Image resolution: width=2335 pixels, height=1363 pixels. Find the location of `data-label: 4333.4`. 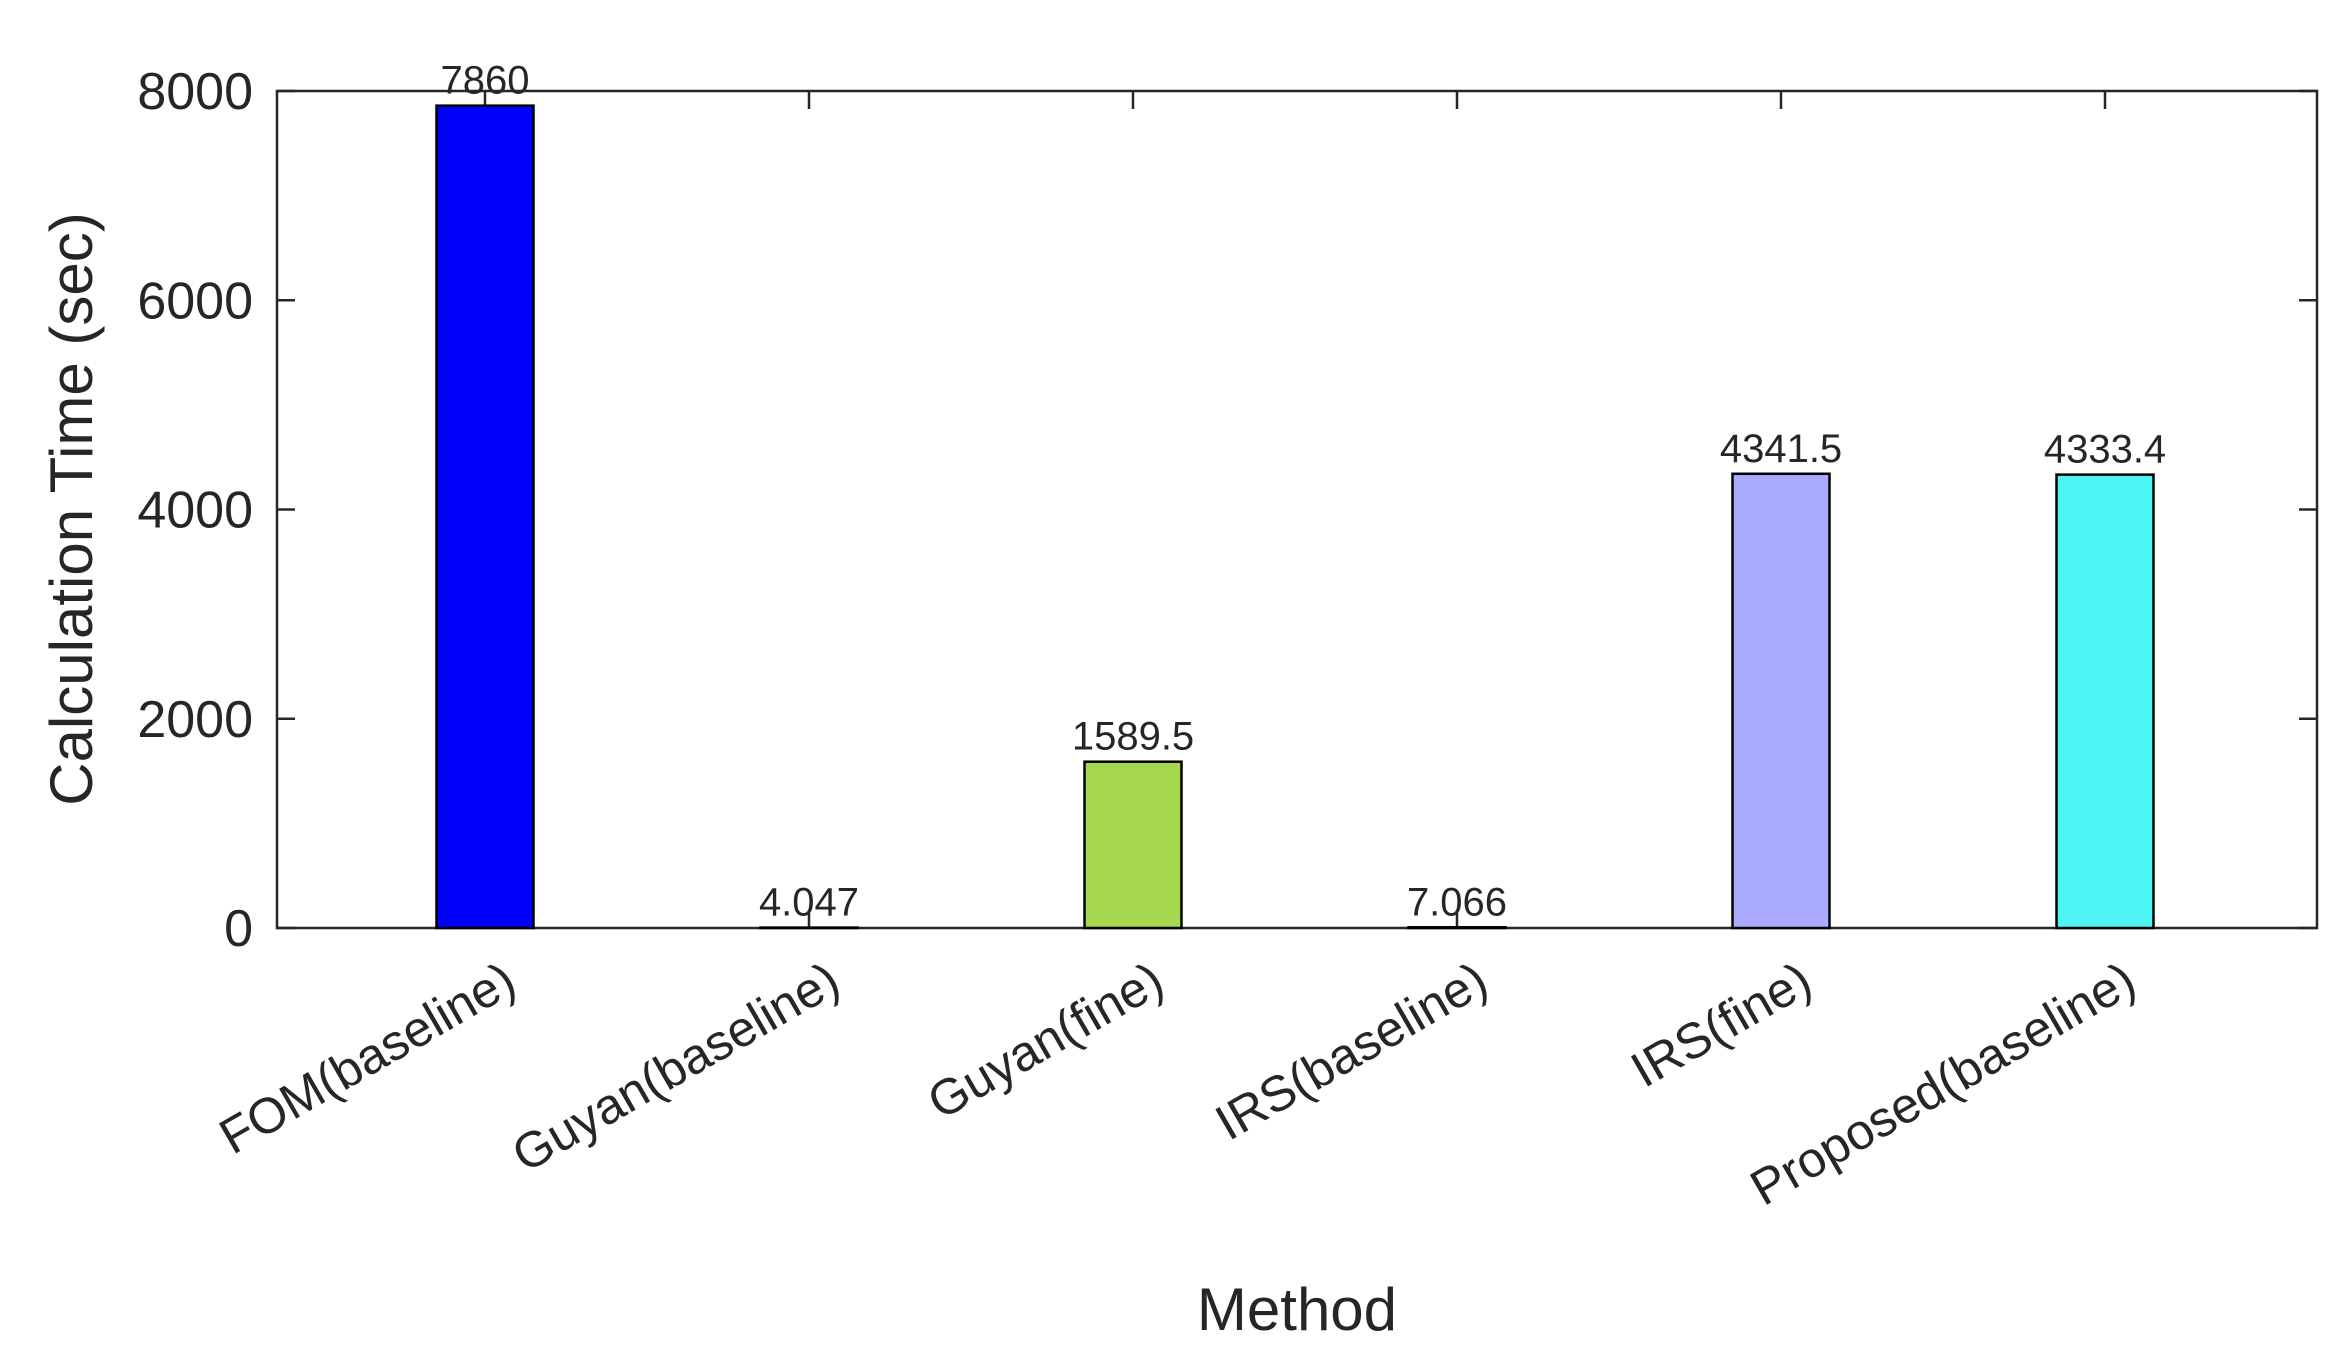

data-label: 4333.4 is located at coordinates (2105, 450).